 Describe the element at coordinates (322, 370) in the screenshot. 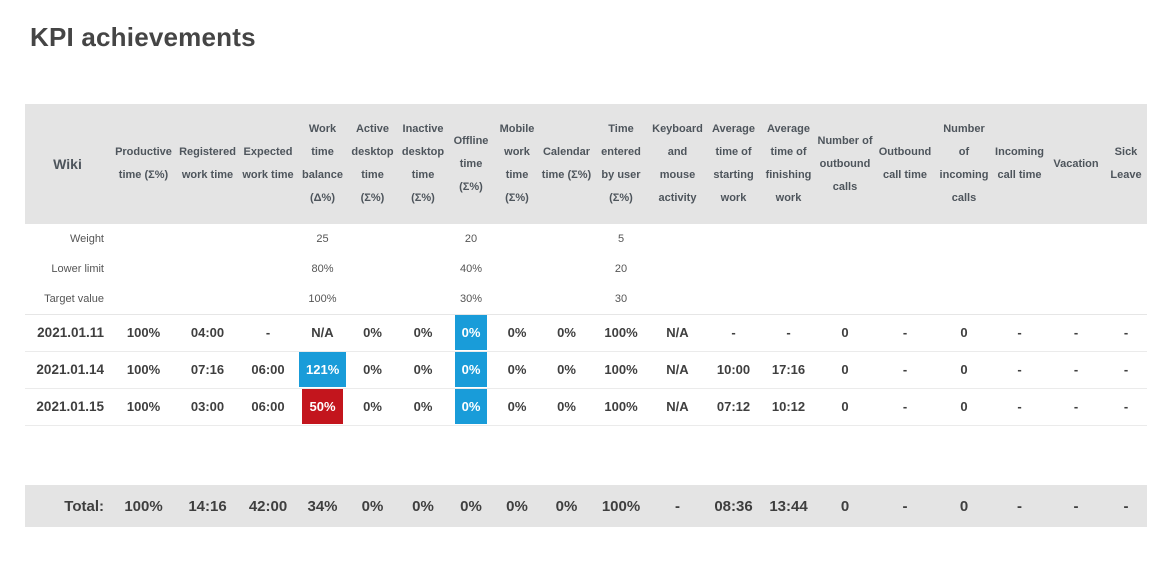

I see `cell: 121%` at that location.